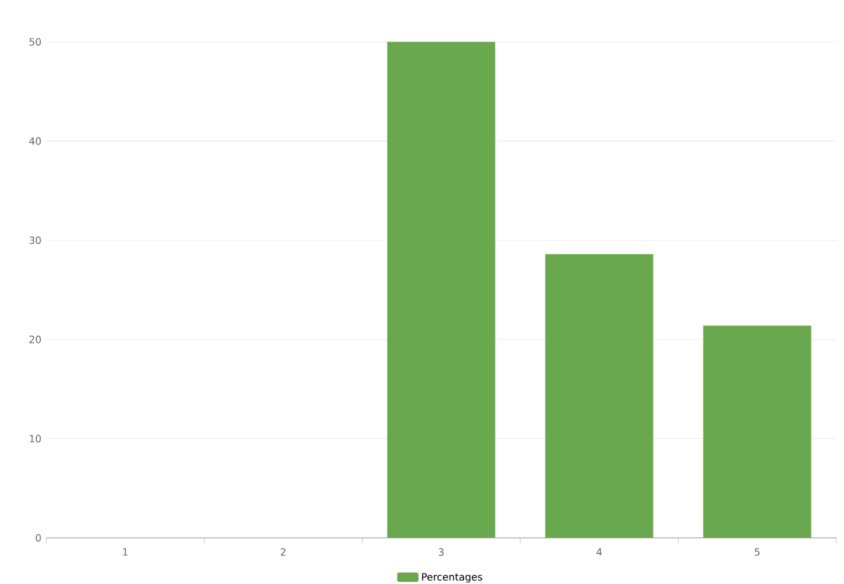 The height and width of the screenshot is (584, 844). What do you see at coordinates (35, 240) in the screenshot?
I see `y-tick-label: 30` at bounding box center [35, 240].